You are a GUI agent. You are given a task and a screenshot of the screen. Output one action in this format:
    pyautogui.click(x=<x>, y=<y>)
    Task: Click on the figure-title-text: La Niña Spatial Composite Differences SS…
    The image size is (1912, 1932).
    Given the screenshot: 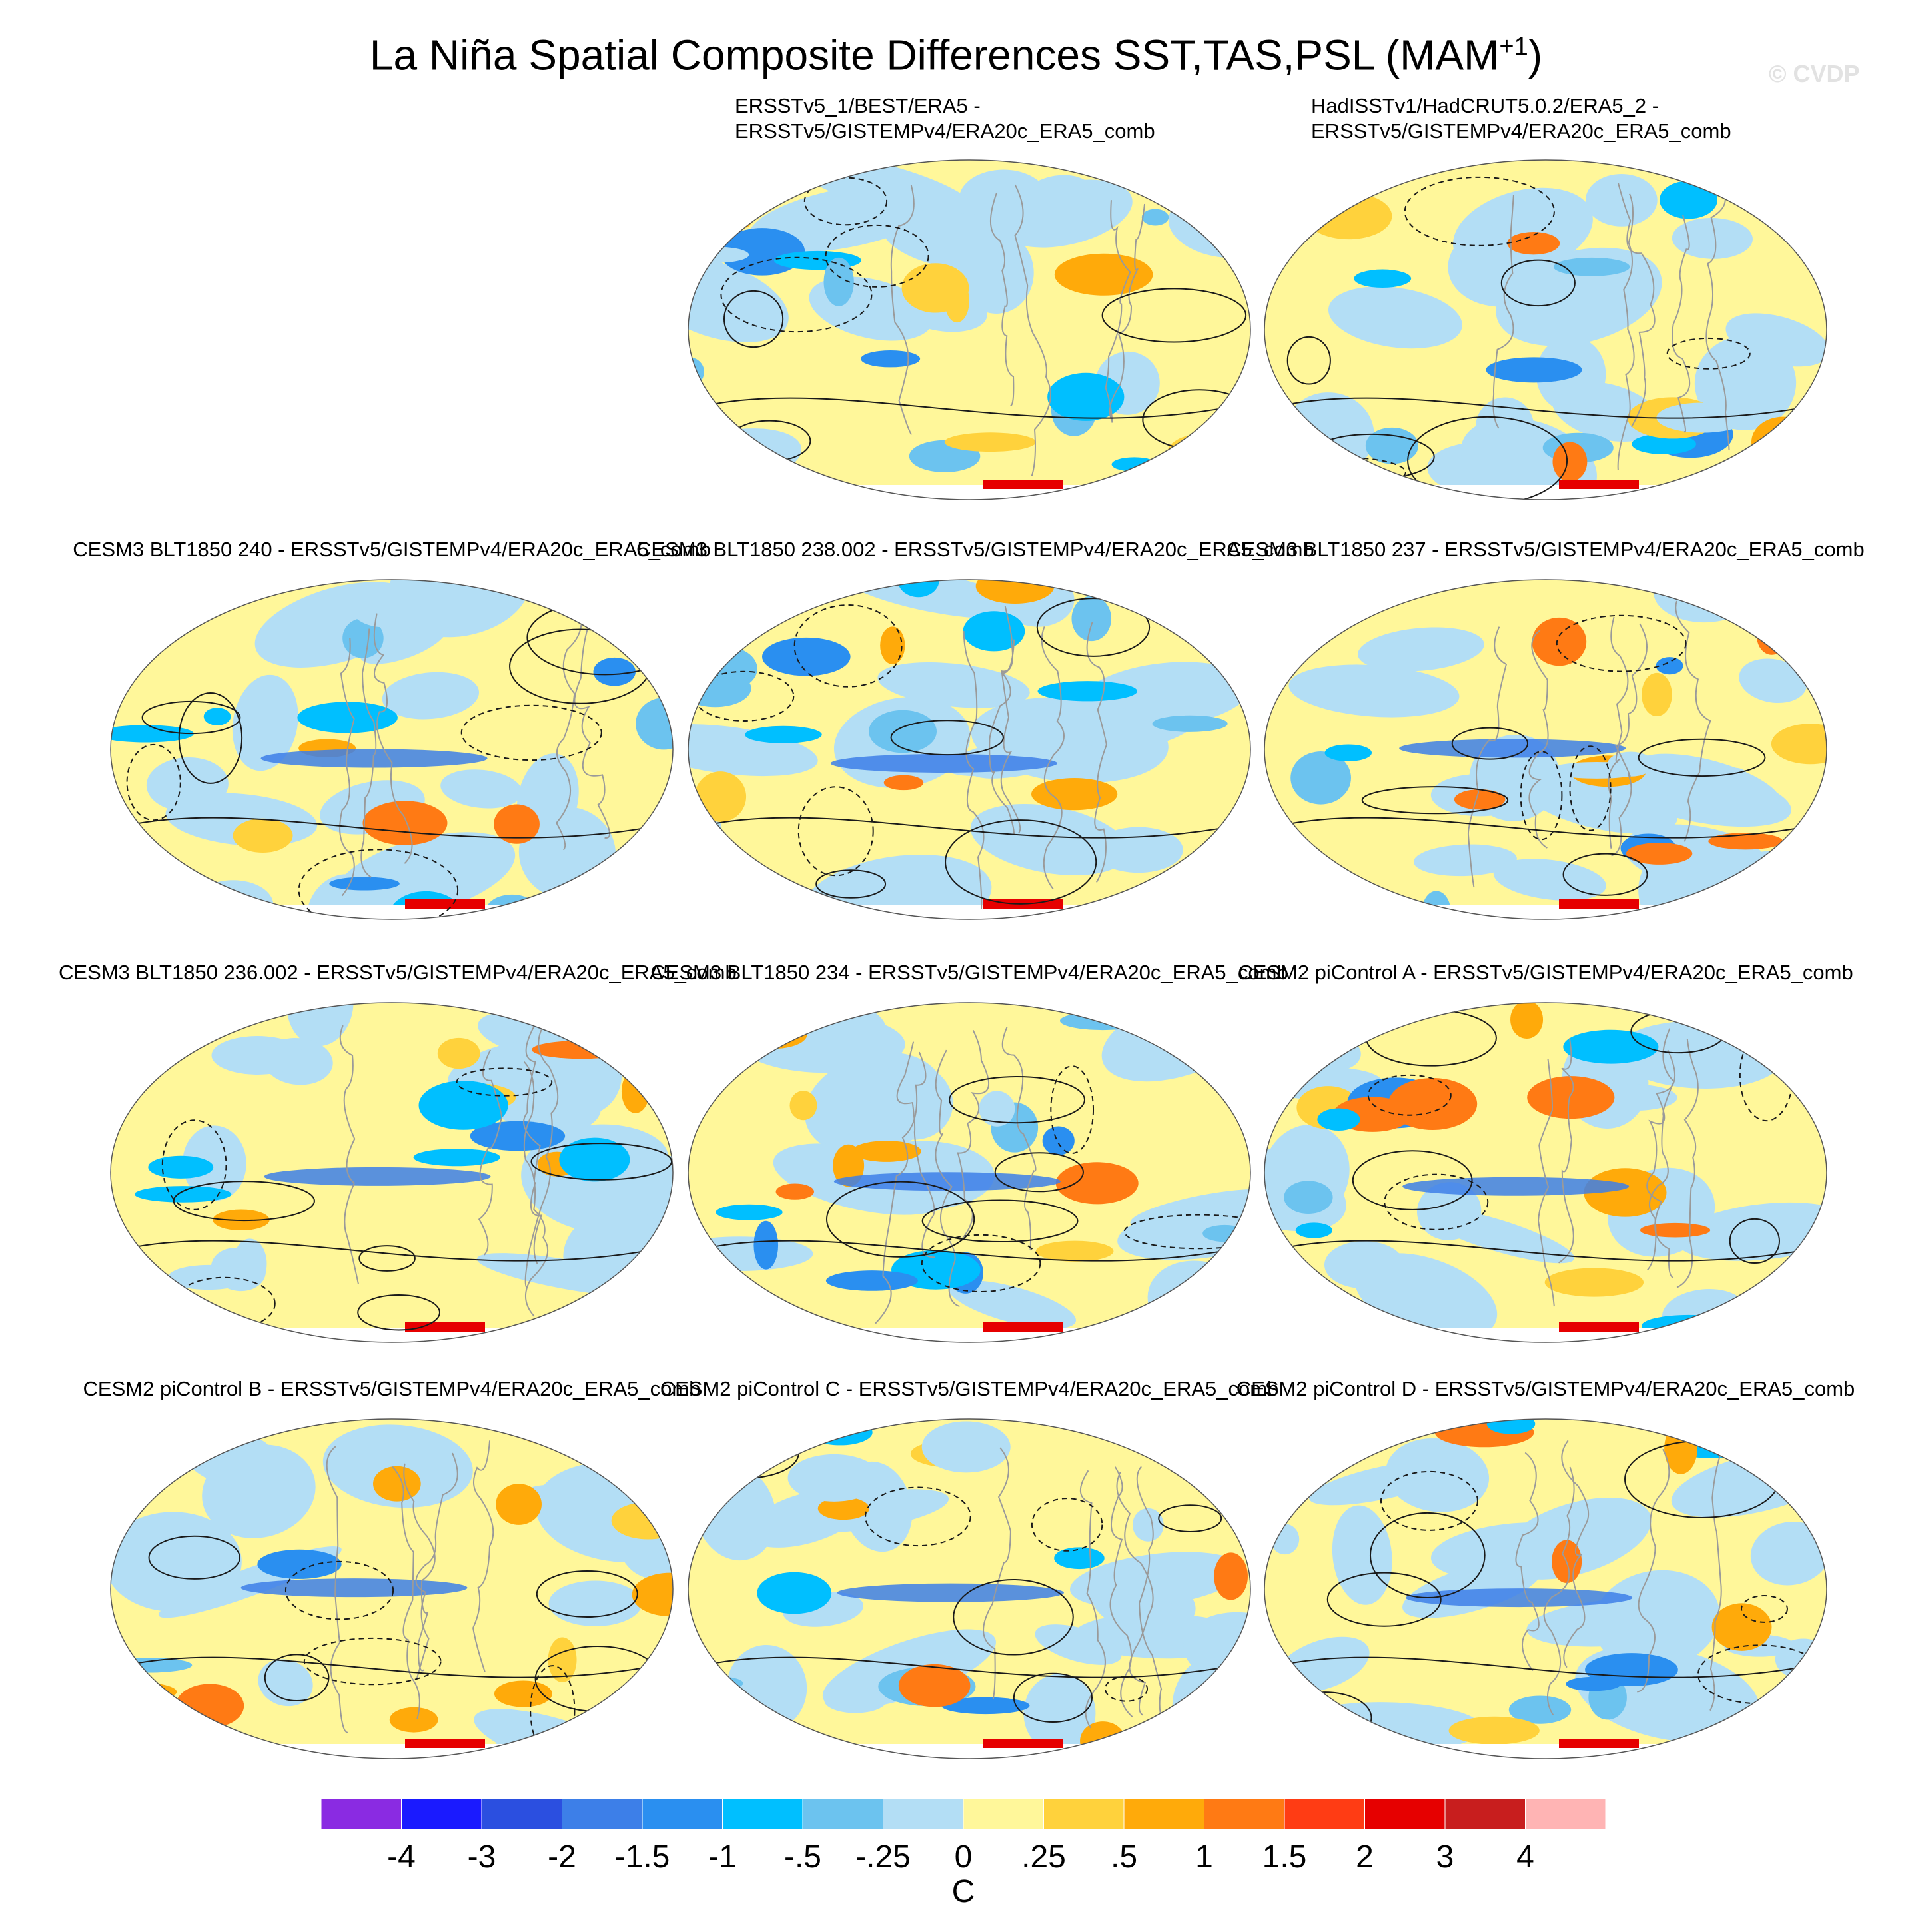 What is the action you would take?
    pyautogui.click(x=934, y=55)
    